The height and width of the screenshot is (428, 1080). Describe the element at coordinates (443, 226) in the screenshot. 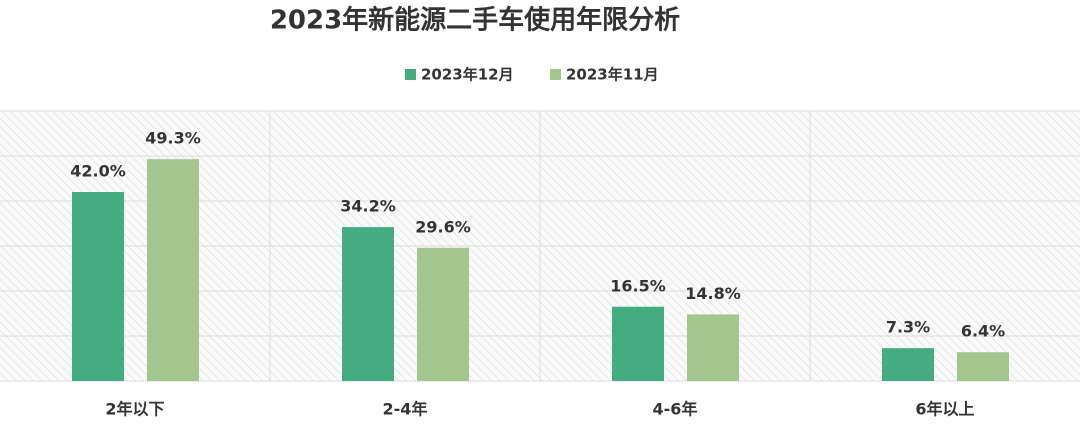

I see `data-label: 29.6%` at that location.